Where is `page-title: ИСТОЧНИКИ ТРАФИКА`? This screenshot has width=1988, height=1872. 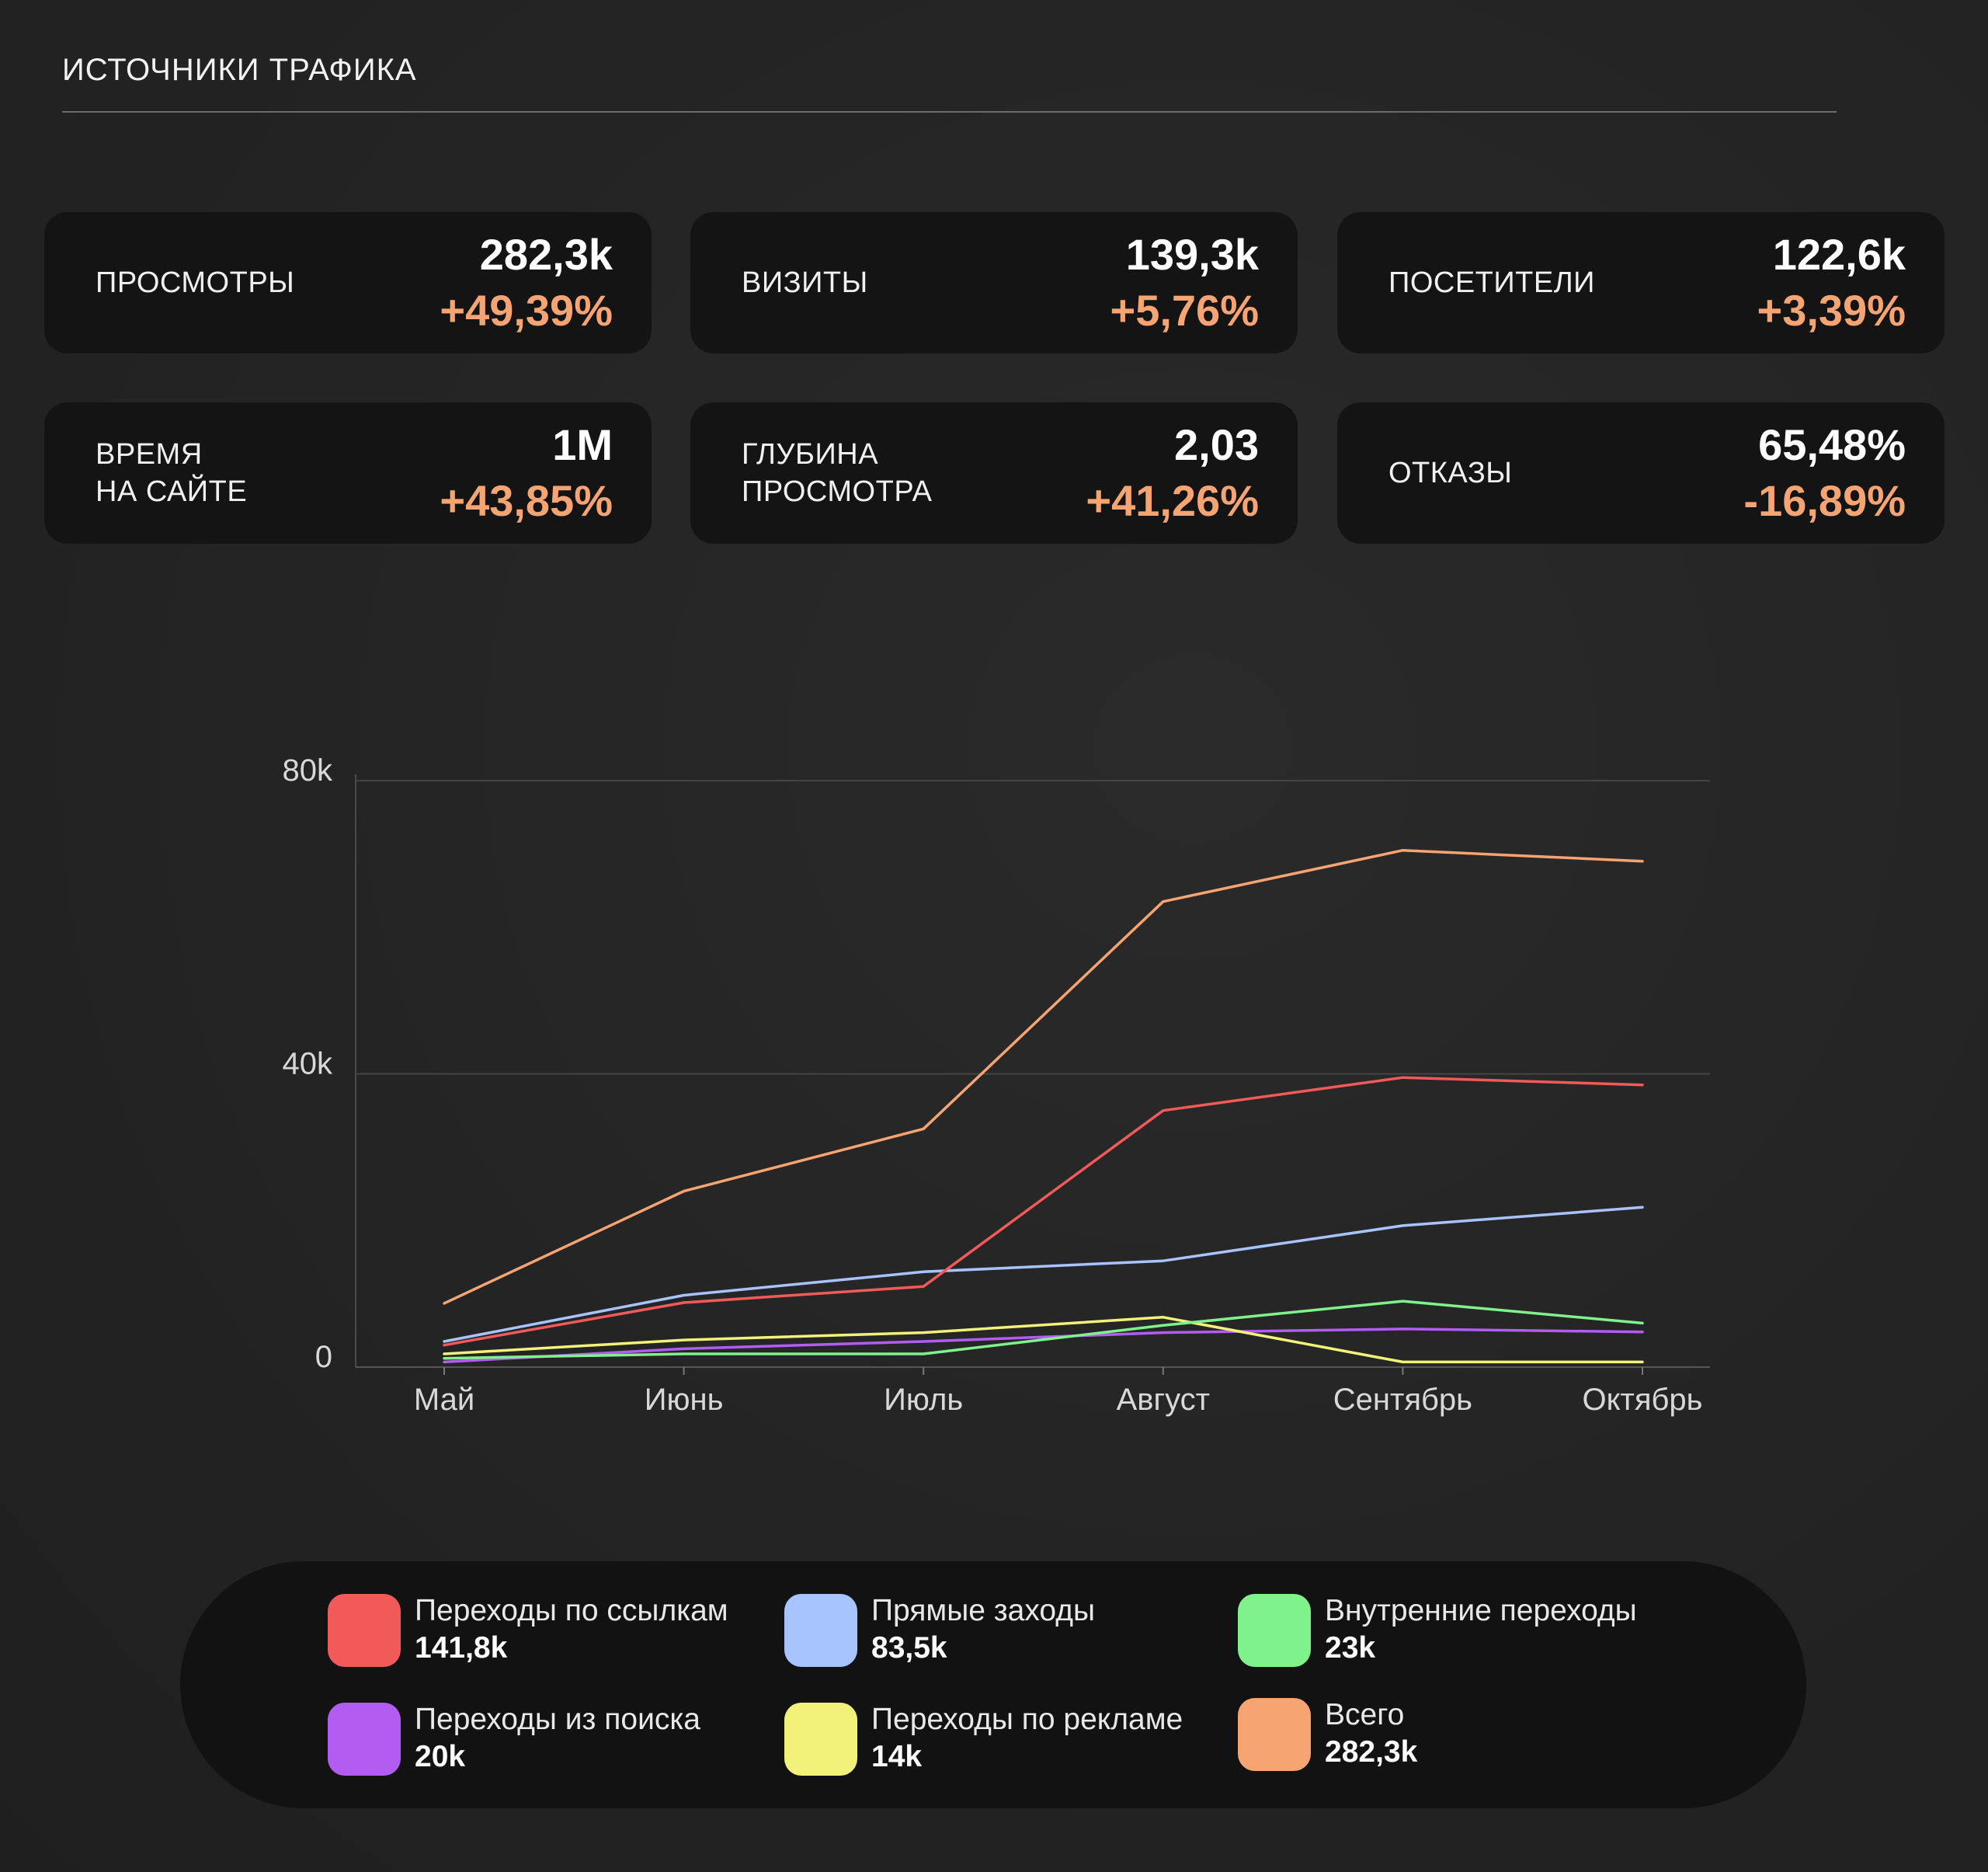 page-title: ИСТОЧНИКИ ТРАФИКА is located at coordinates (240, 70).